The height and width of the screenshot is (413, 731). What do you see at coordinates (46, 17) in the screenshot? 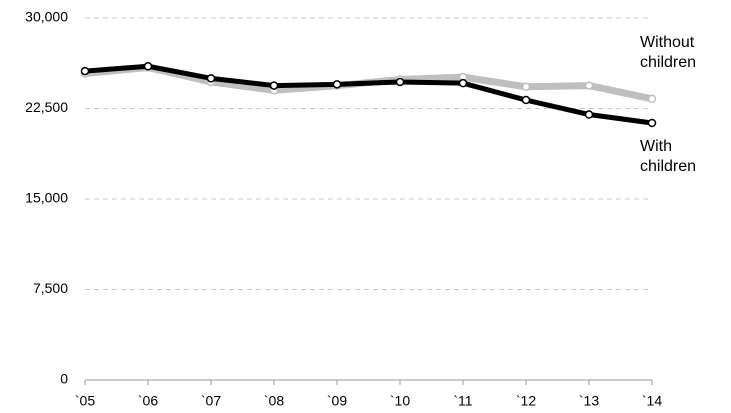
I see `y-tick-label: 30,000` at bounding box center [46, 17].